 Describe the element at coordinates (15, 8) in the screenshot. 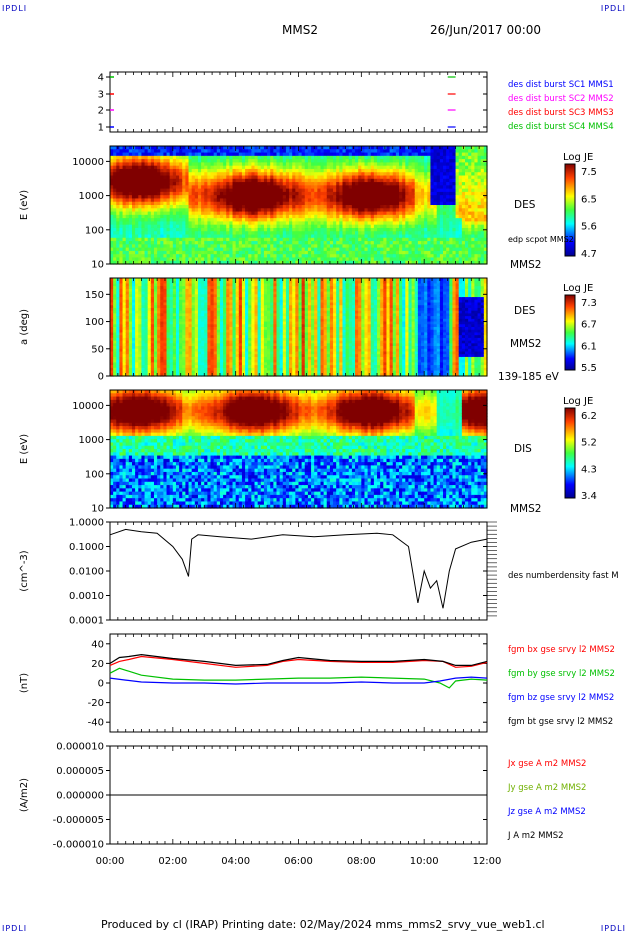

I see `corner-label-top-left: IPDLI` at that location.